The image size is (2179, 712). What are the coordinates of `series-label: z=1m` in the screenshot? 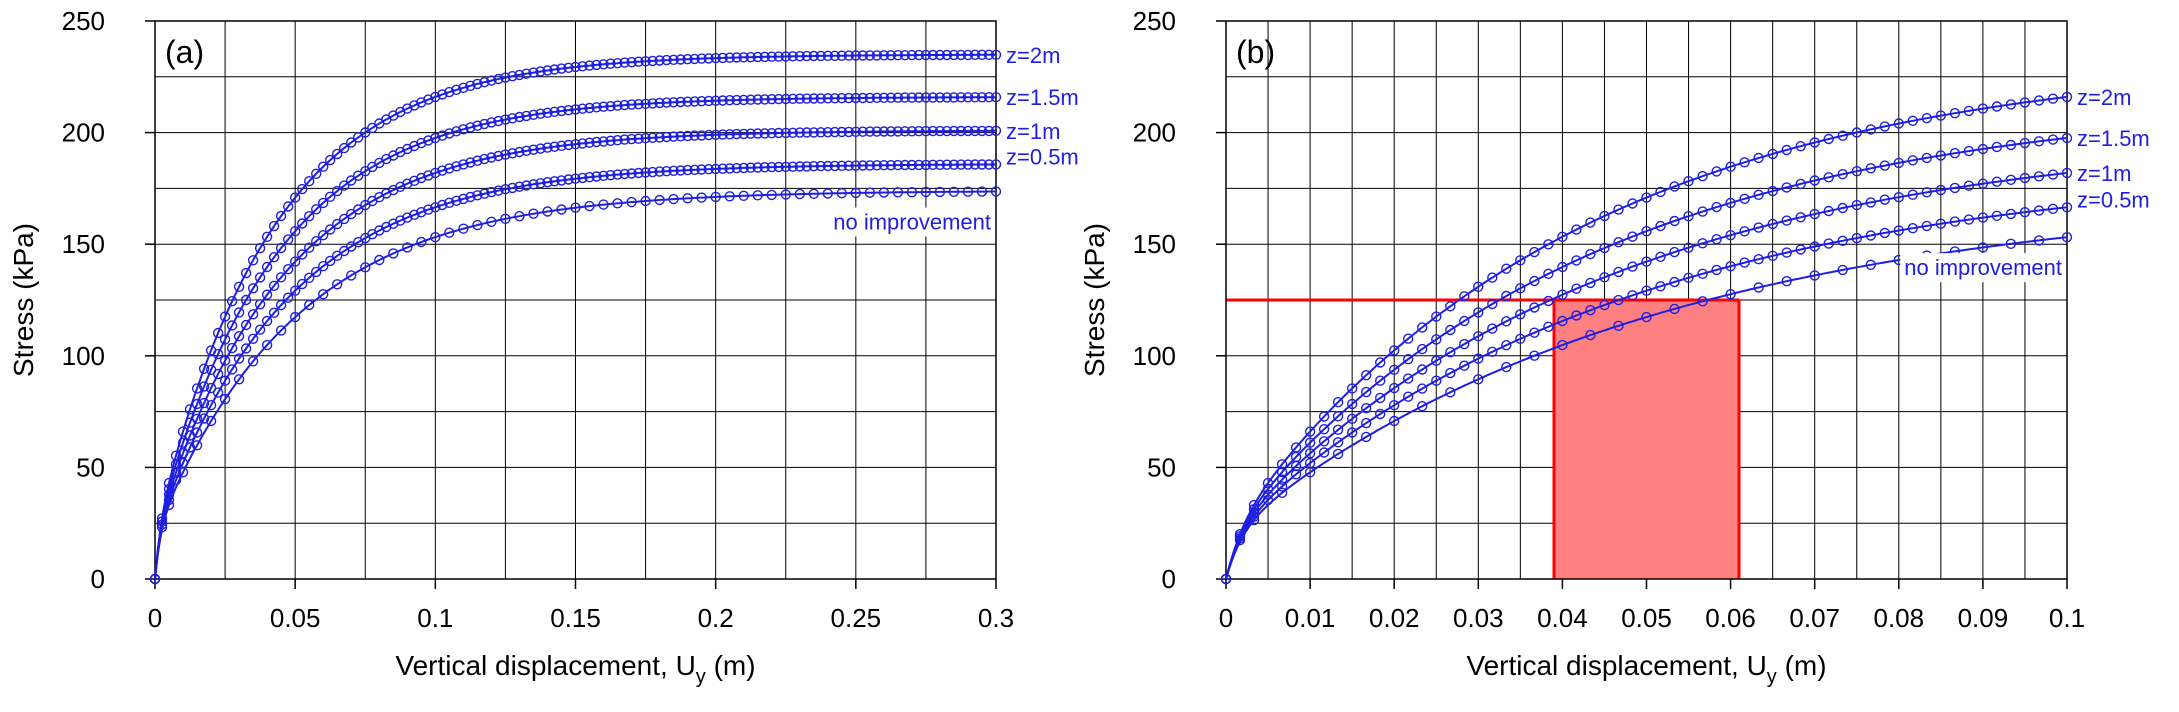 It's located at (2104, 173).